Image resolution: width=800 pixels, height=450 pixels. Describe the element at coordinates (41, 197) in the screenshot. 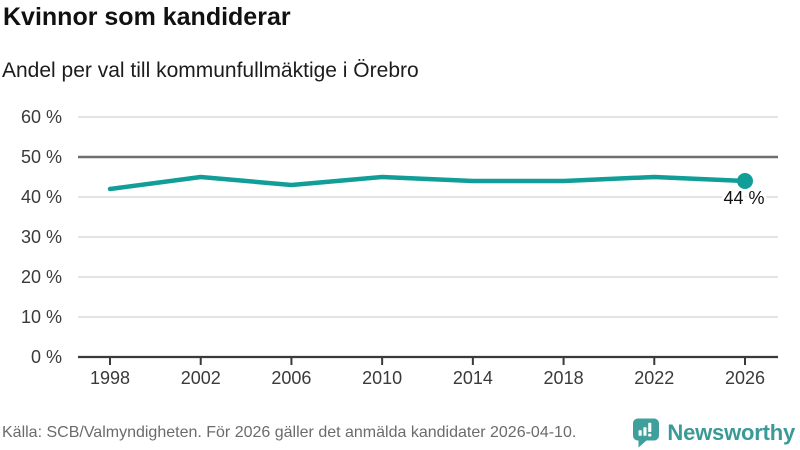

I see `y-tick-label: 40 %` at that location.